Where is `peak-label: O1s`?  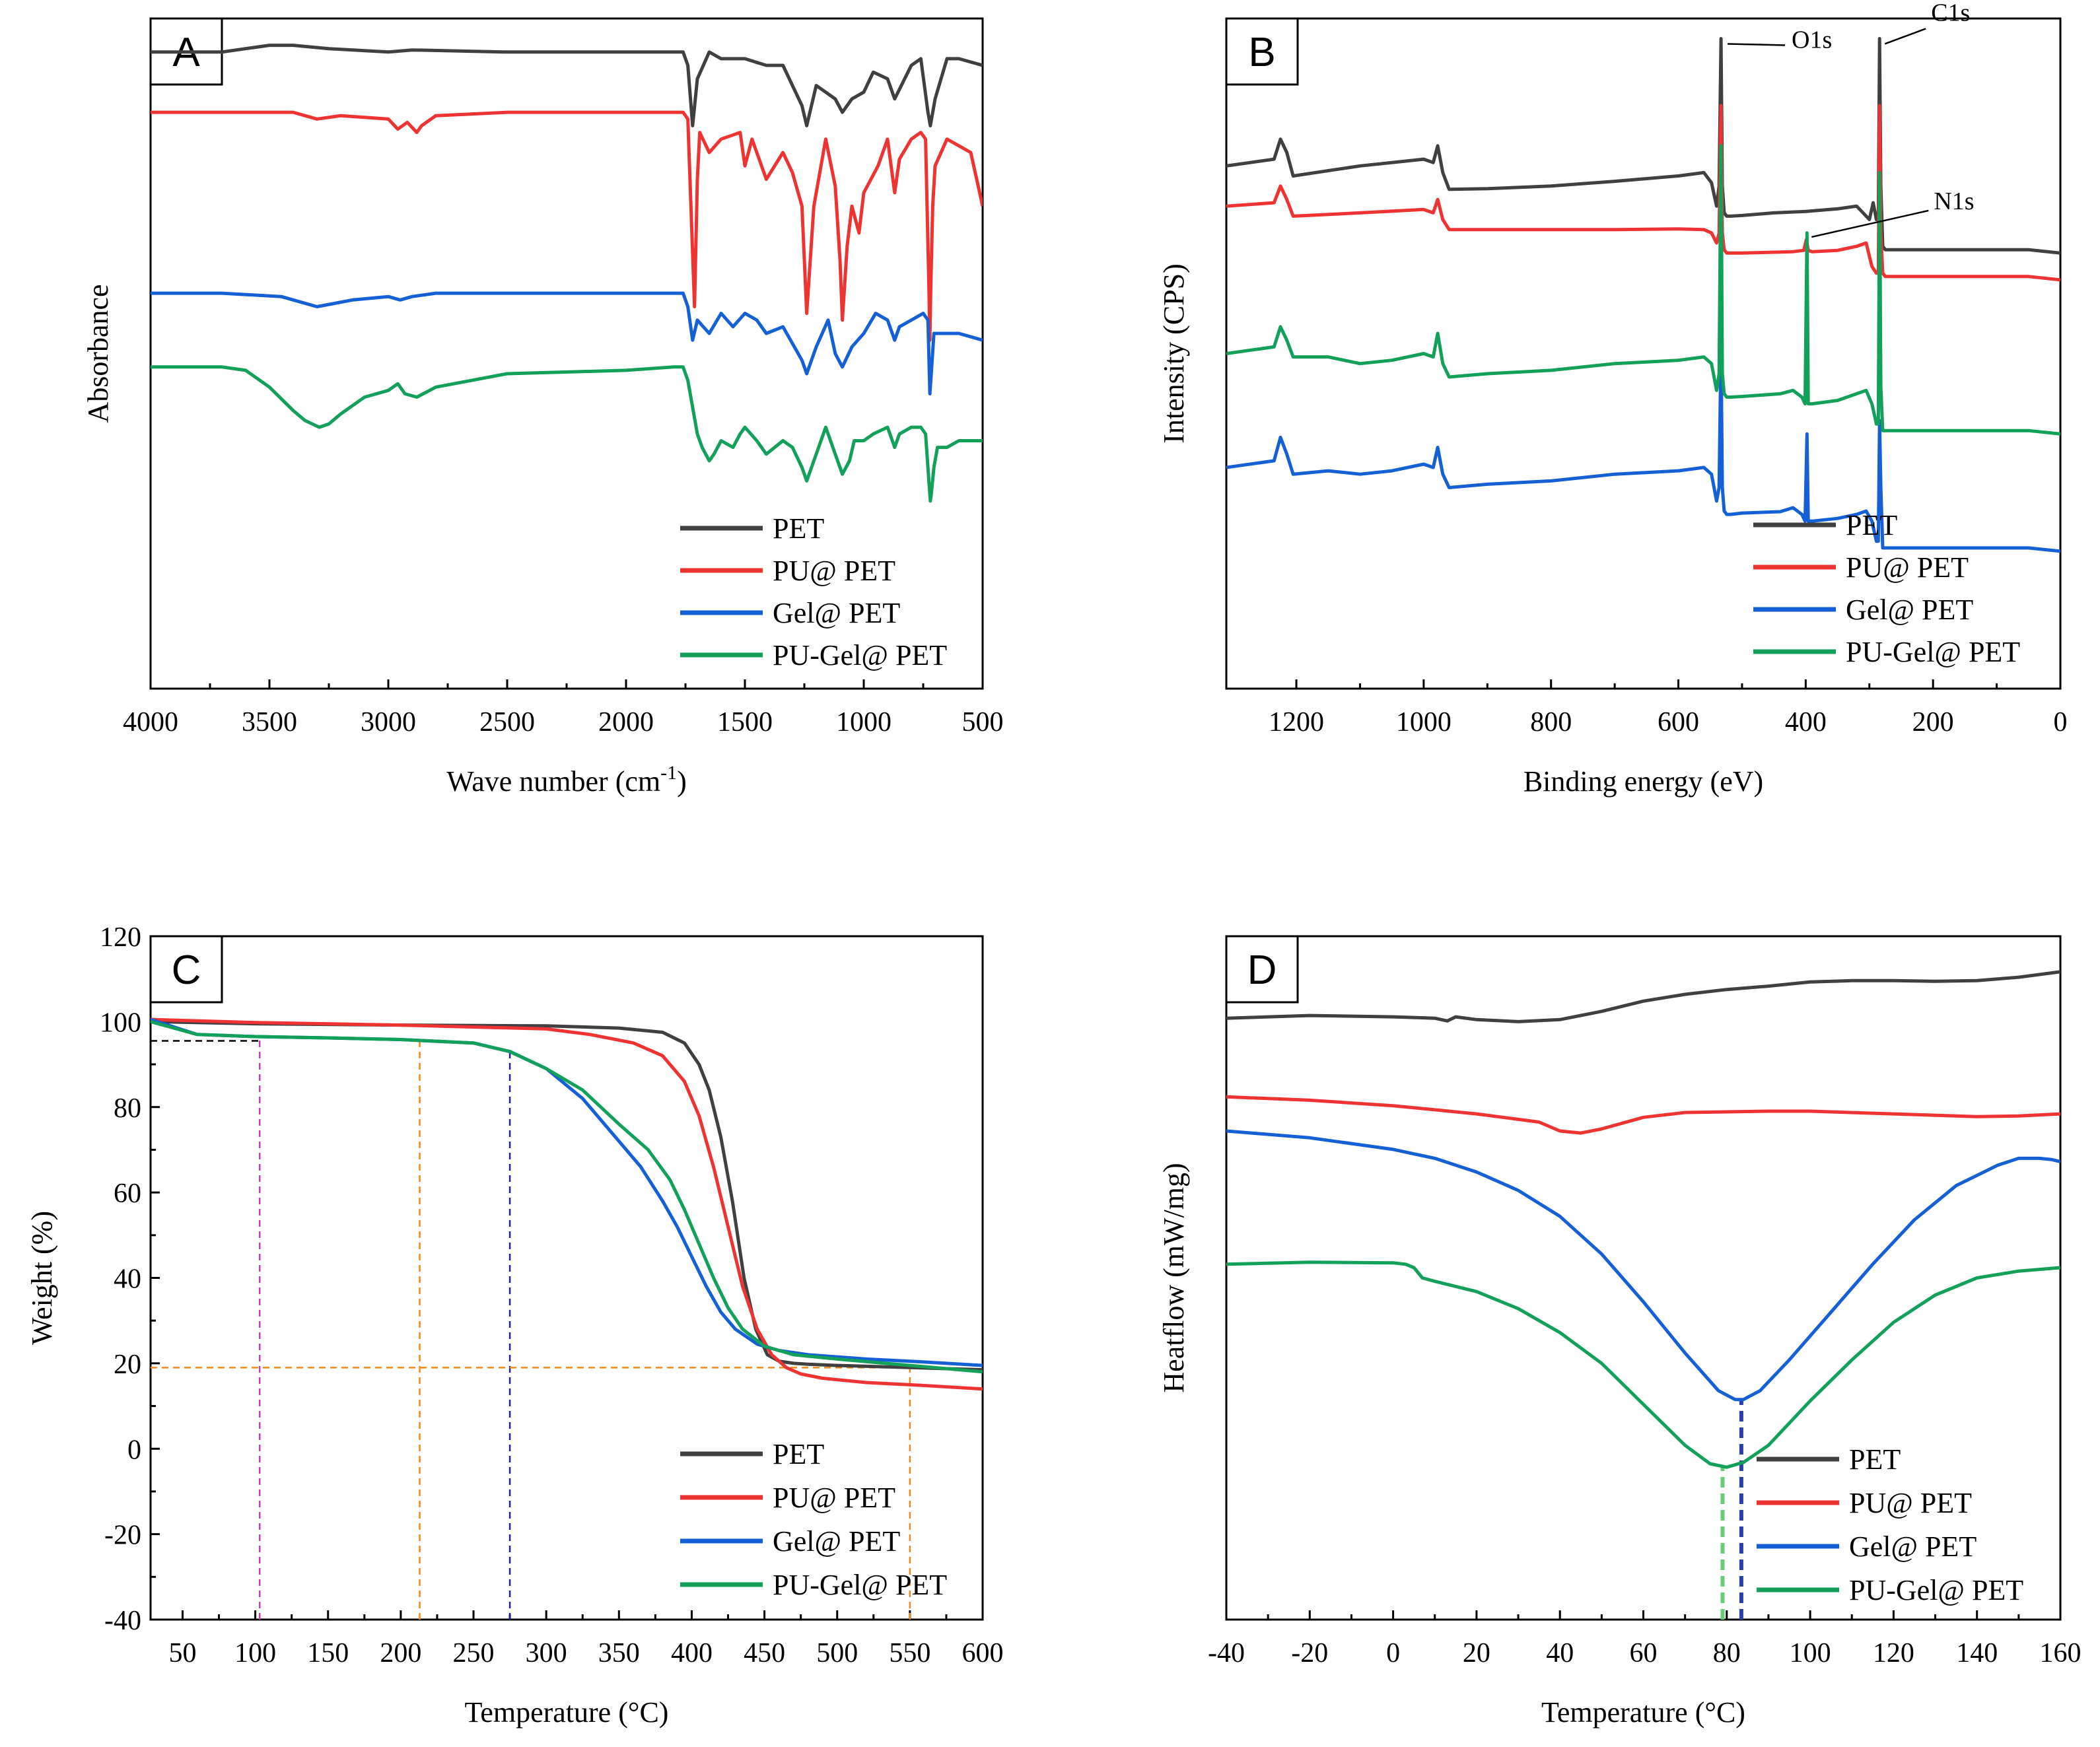 peak-label: O1s is located at coordinates (1812, 39).